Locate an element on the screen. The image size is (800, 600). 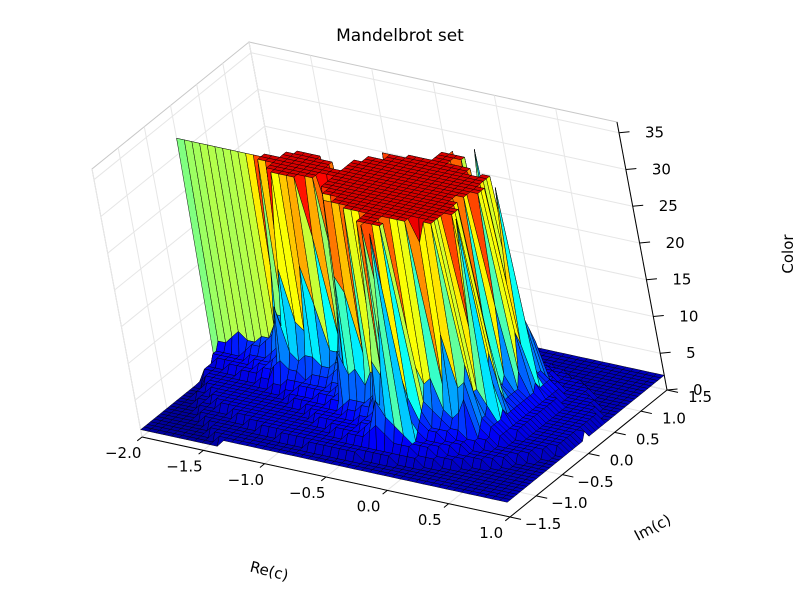
z-axis-line is located at coordinates (642, 256).